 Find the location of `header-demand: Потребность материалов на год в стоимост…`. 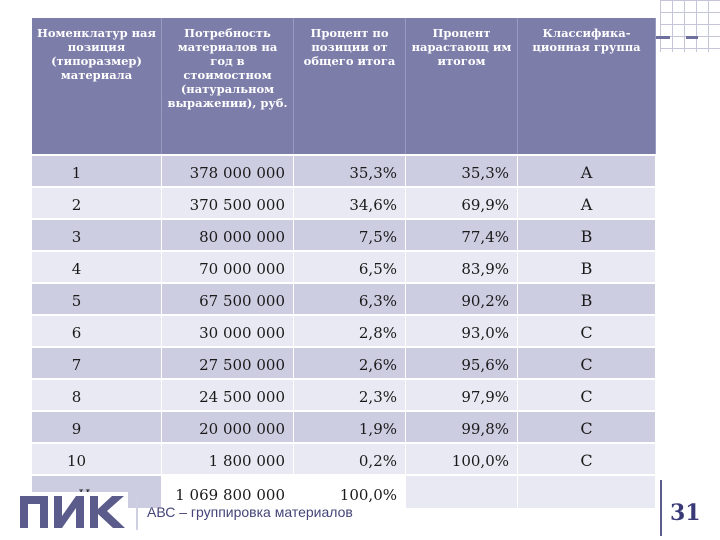

header-demand: Потребность материалов на год в стоимост… is located at coordinates (228, 86).